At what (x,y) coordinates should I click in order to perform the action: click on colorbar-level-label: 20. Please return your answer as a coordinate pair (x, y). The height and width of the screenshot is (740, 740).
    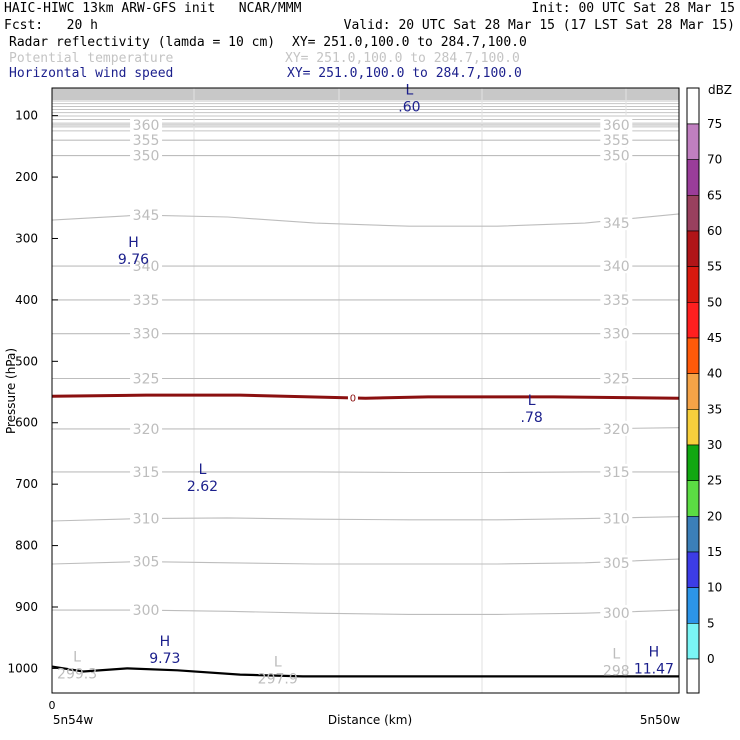
    Looking at the image, I should click on (714, 516).